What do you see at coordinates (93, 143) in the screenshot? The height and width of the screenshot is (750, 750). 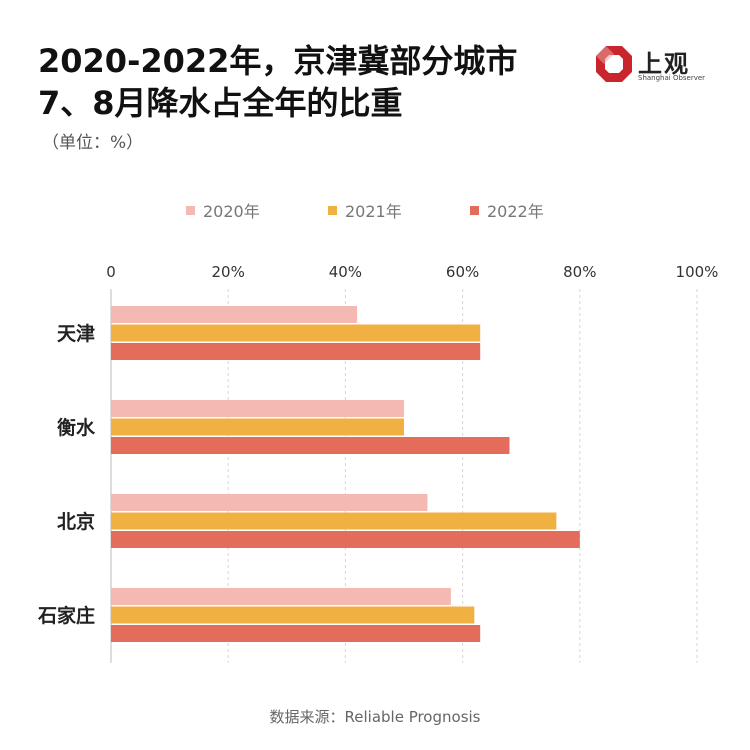 I see `unit-label: （单位：%）` at bounding box center [93, 143].